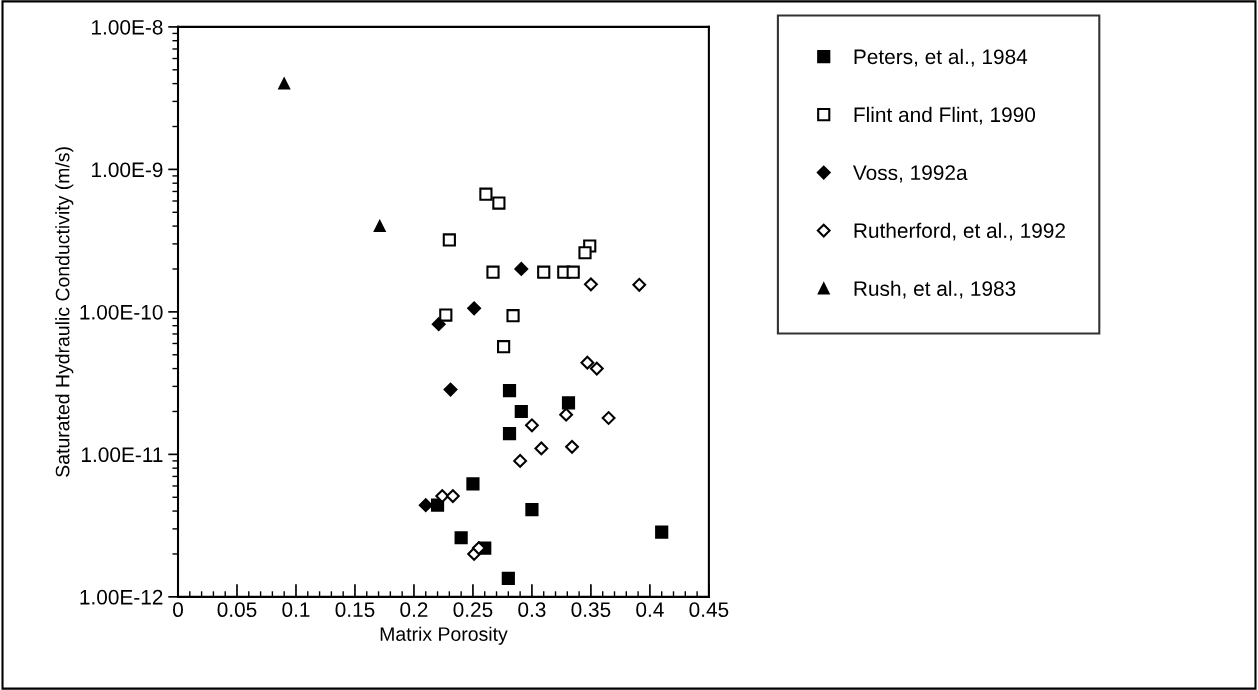 The width and height of the screenshot is (1258, 690). Describe the element at coordinates (64, 312) in the screenshot. I see `y-axis-title: Saturated Hydraulic Conductivity (m/s)` at that location.